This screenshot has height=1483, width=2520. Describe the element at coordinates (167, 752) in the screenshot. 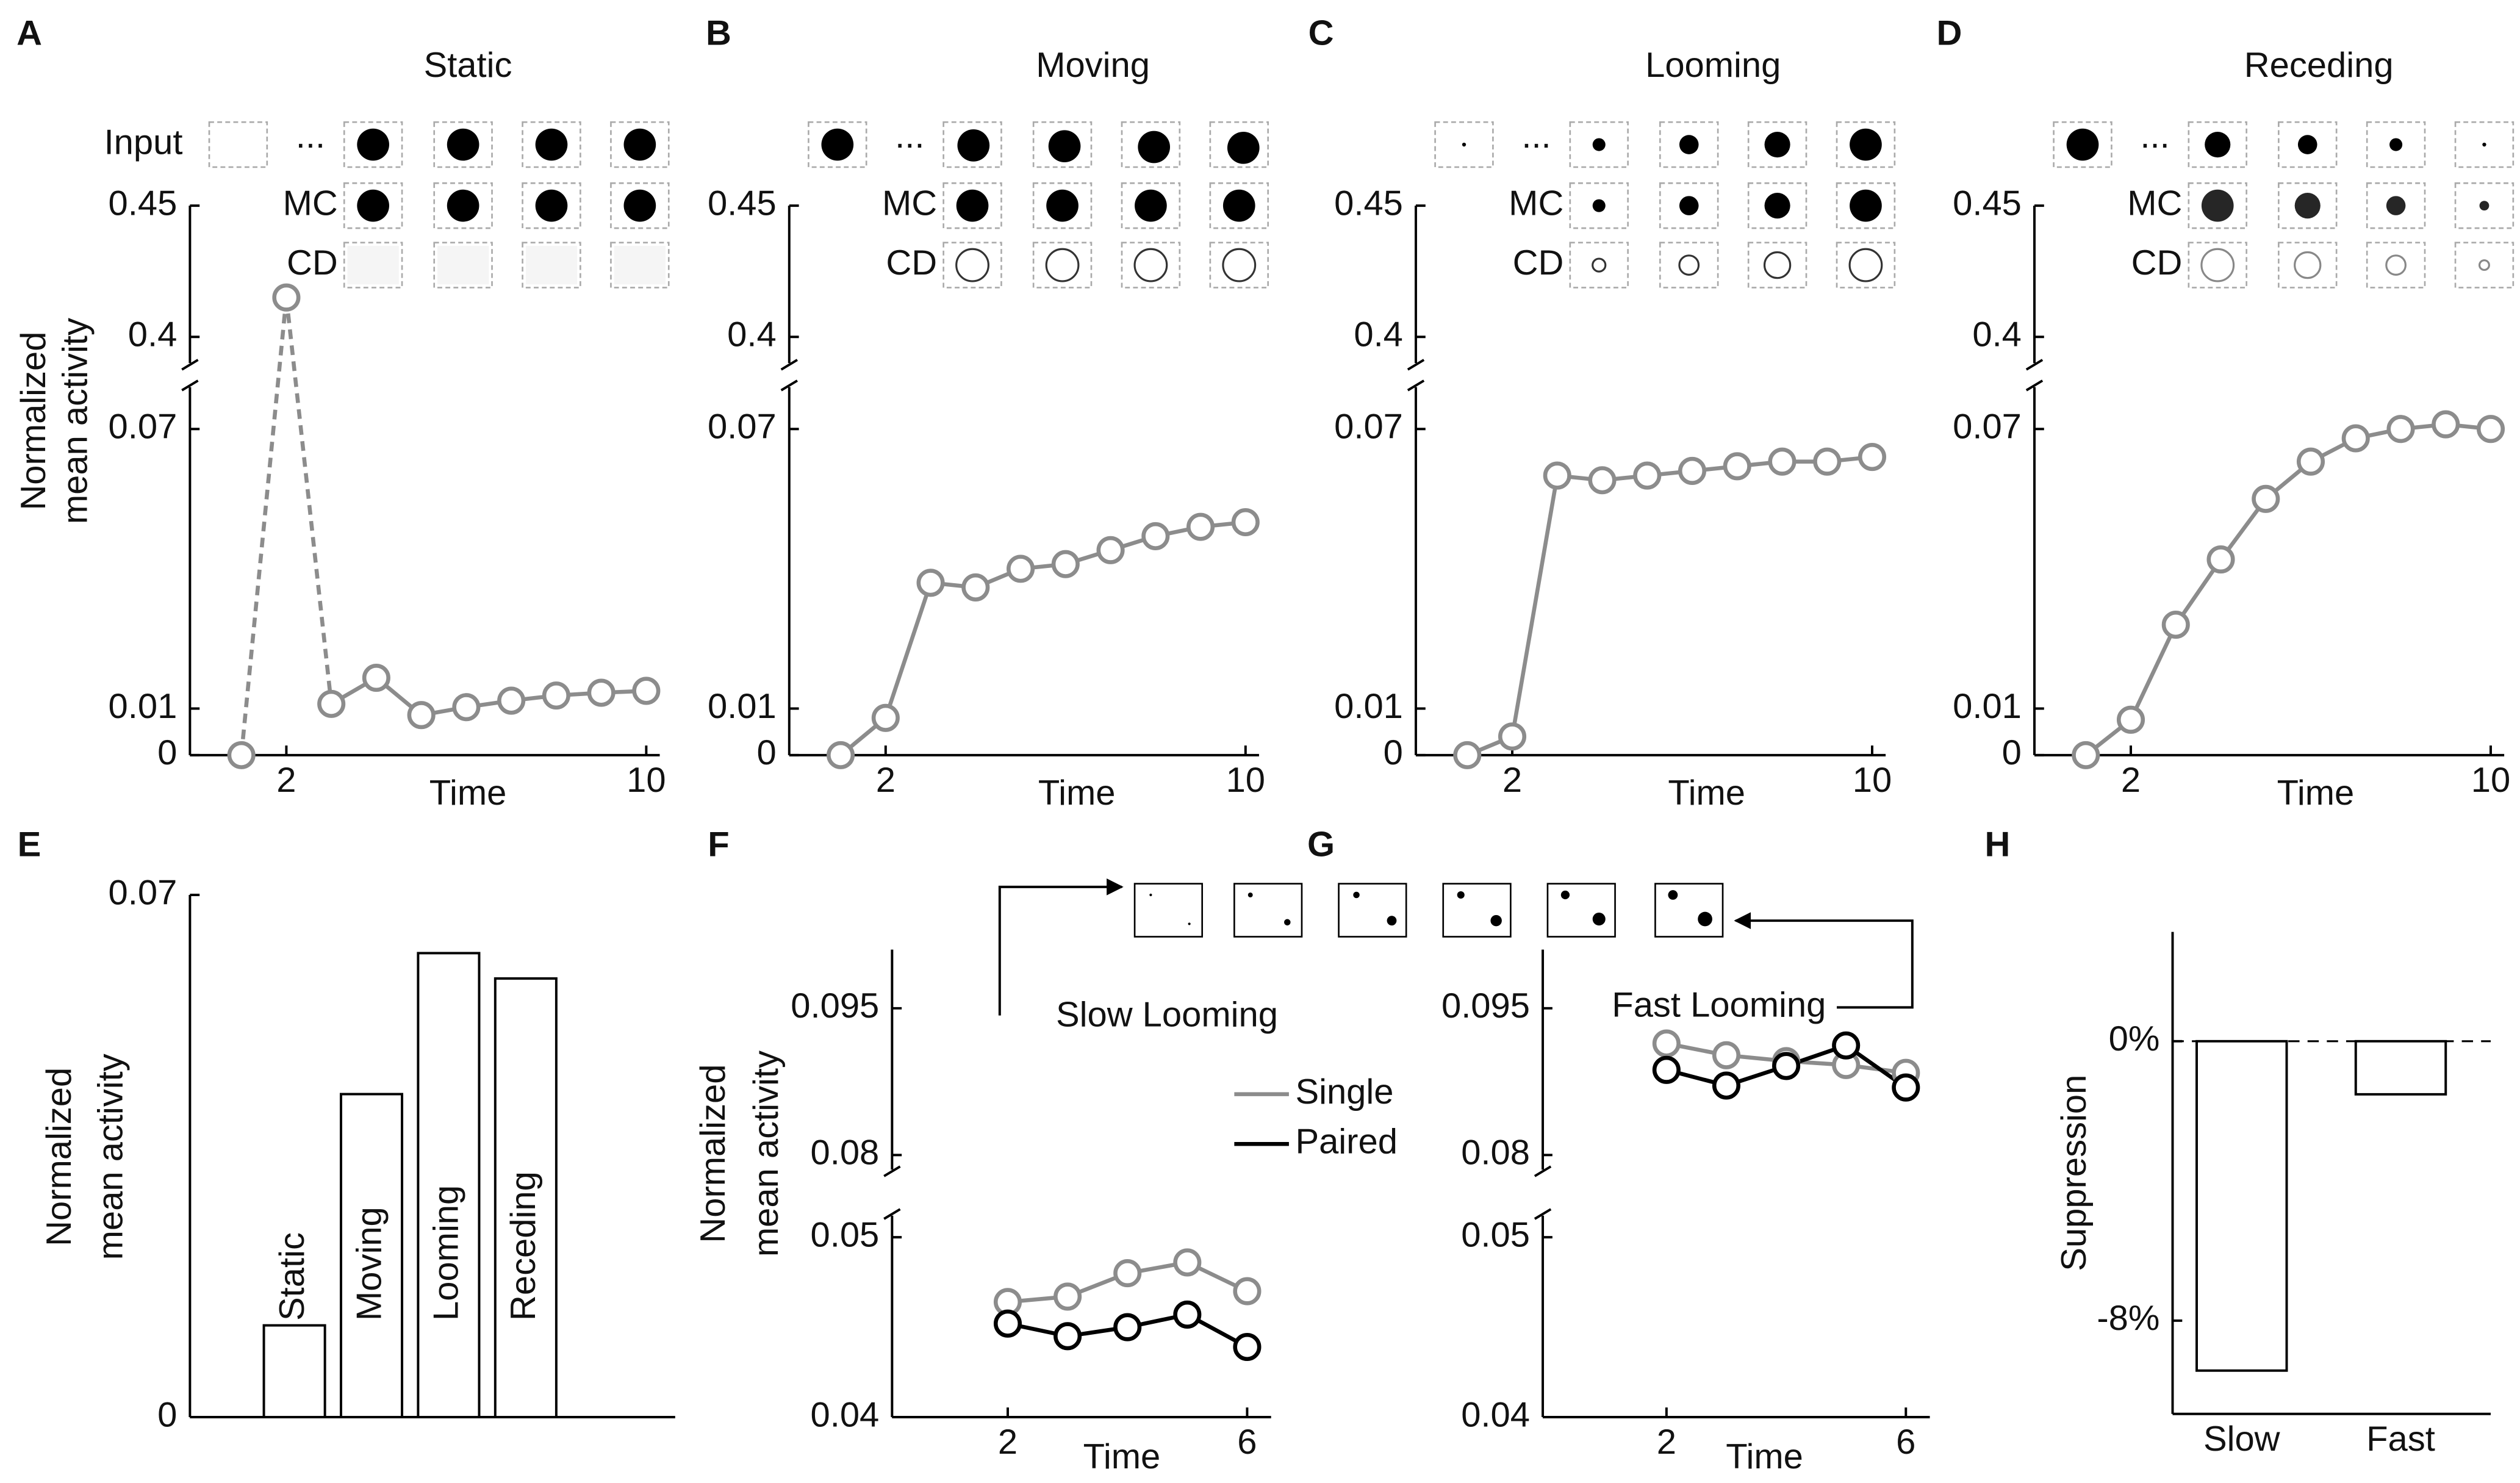

I see `y-tick-label: 0` at that location.